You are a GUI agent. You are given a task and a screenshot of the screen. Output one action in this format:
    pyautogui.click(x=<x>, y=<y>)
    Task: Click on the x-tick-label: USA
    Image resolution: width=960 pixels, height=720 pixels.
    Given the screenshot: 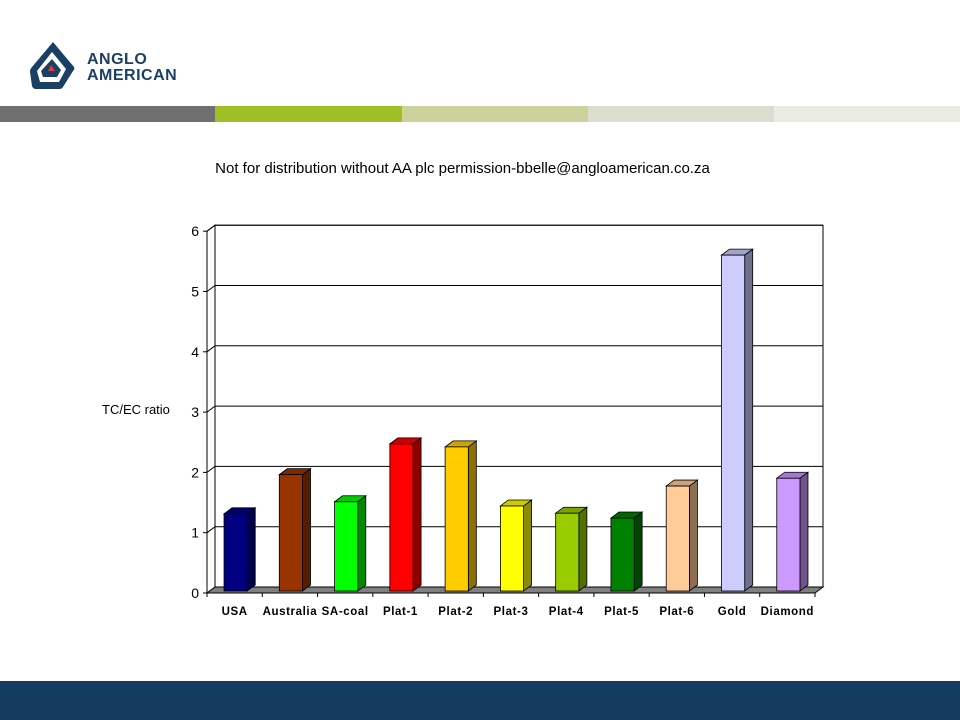 What is the action you would take?
    pyautogui.click(x=235, y=612)
    